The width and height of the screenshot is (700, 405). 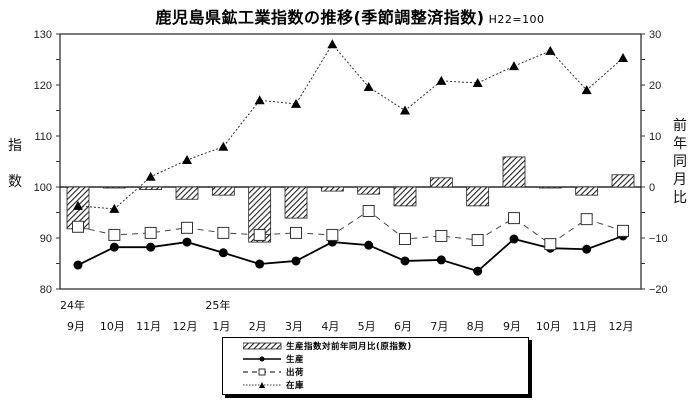 What do you see at coordinates (262, 346) in the screenshot?
I see `hatched-bar-icon` at bounding box center [262, 346].